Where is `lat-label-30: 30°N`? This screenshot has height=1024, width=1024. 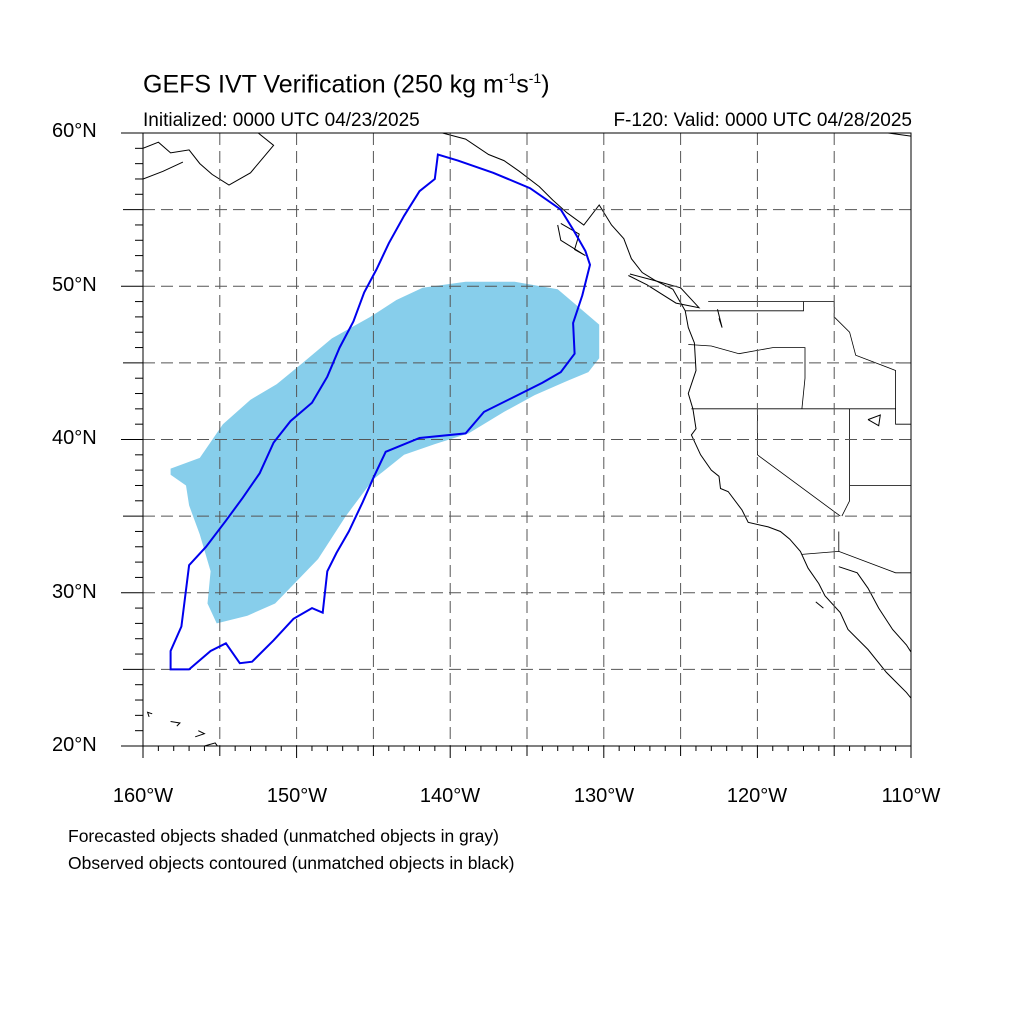
lat-label-30: 30°N is located at coordinates (74, 592).